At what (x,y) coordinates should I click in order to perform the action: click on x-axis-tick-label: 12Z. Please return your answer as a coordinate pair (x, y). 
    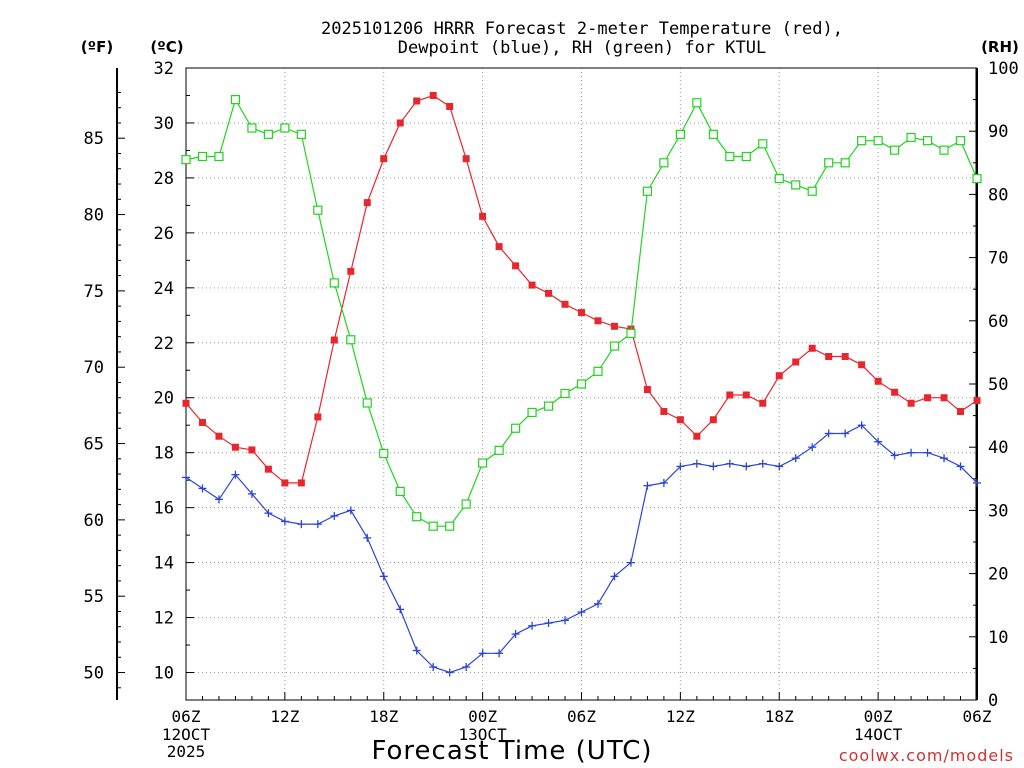
    Looking at the image, I should click on (680, 716).